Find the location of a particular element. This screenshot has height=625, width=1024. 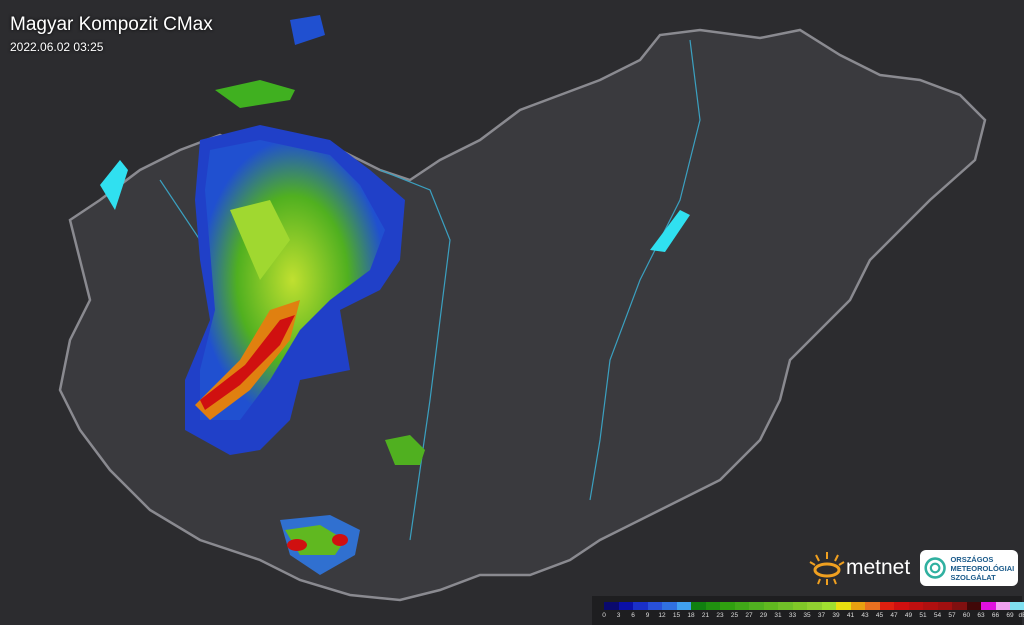

legend-tick: 54 is located at coordinates (937, 615).